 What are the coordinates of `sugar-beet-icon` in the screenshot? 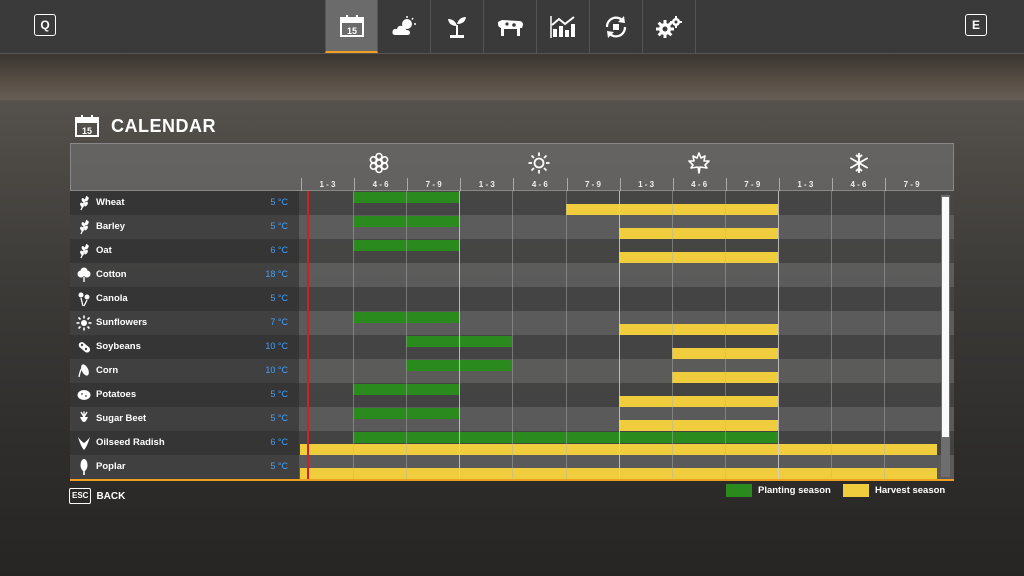 It's located at (84, 416).